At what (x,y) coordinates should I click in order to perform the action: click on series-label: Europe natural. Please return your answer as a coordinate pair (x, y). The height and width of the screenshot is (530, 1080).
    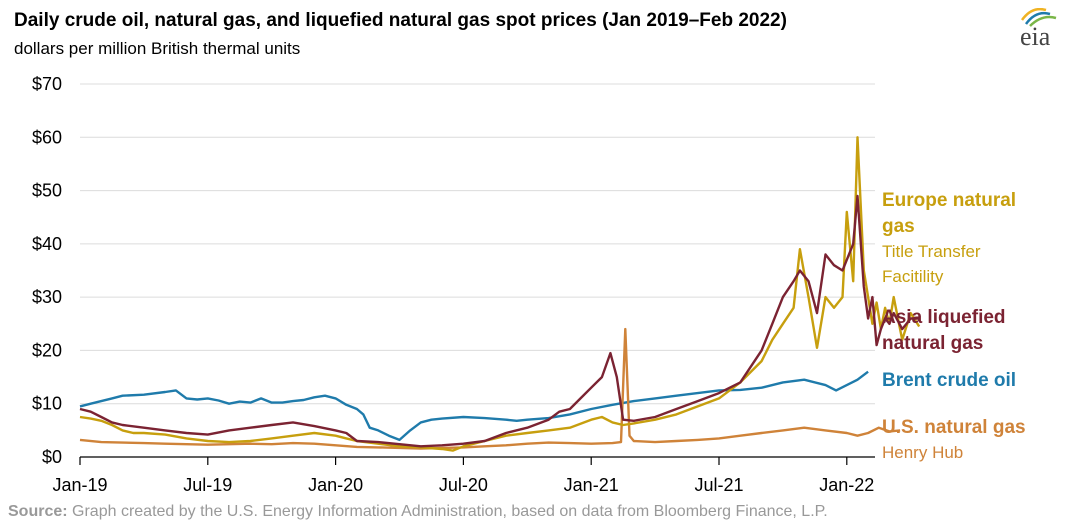
    Looking at the image, I should click on (949, 200).